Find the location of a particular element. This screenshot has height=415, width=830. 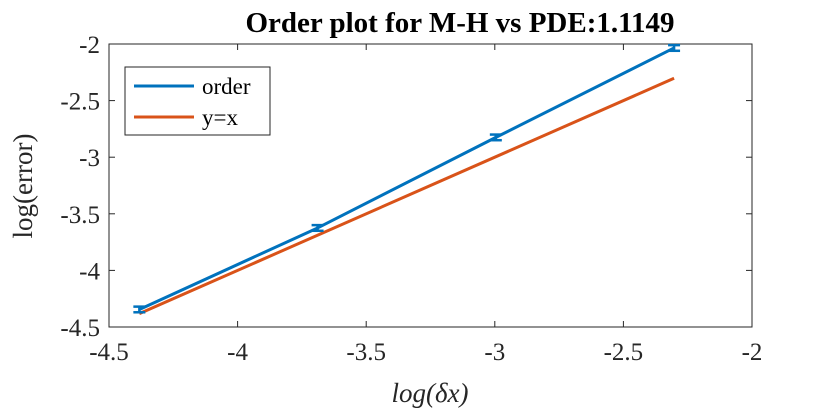

x-tick-label: -2 is located at coordinates (752, 352).